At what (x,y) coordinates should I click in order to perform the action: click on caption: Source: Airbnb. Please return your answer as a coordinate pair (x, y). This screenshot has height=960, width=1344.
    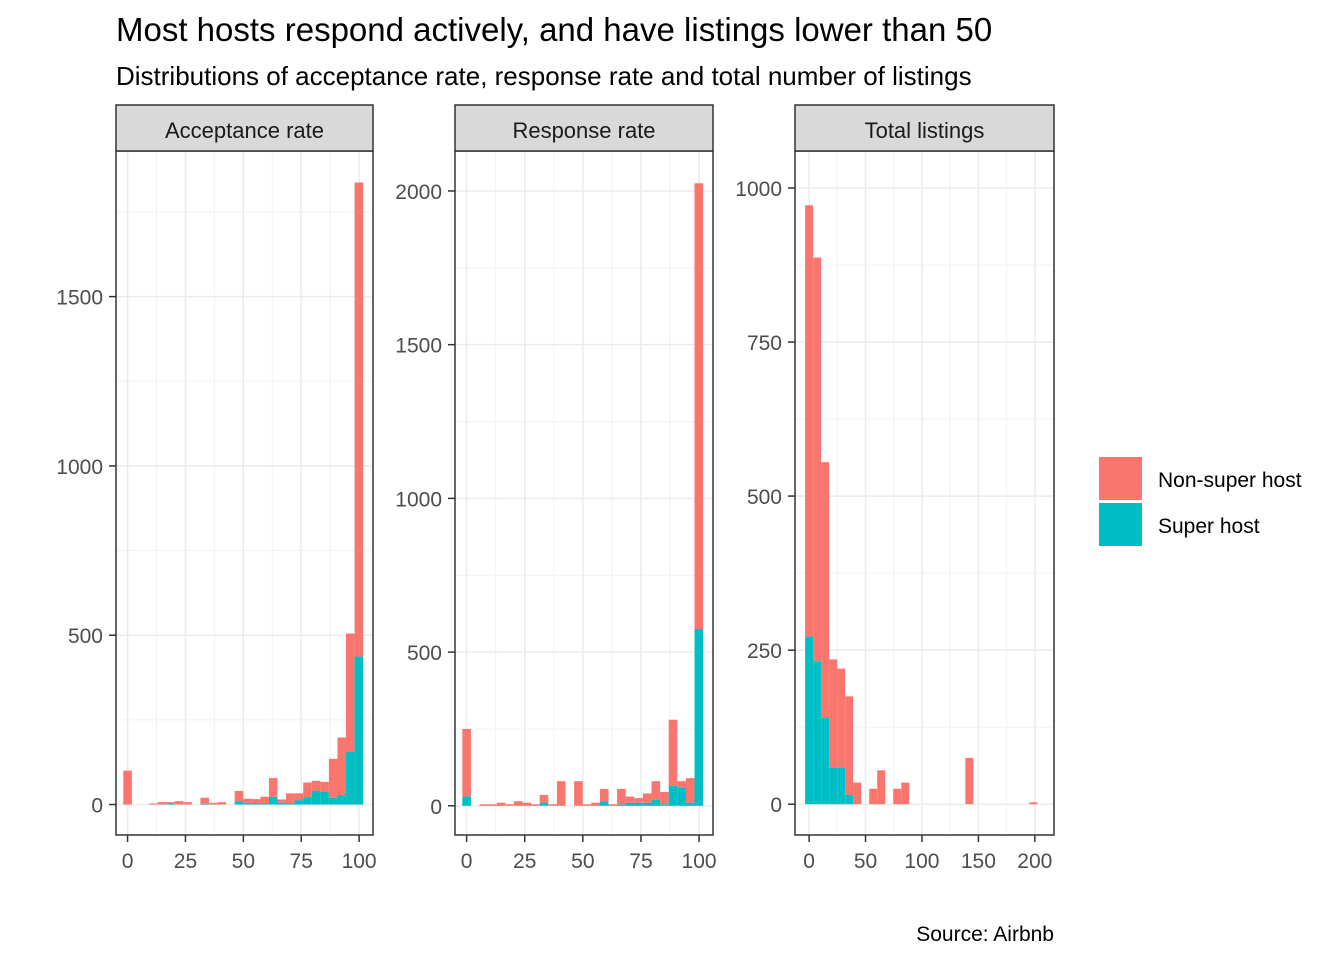
    Looking at the image, I should click on (985, 934).